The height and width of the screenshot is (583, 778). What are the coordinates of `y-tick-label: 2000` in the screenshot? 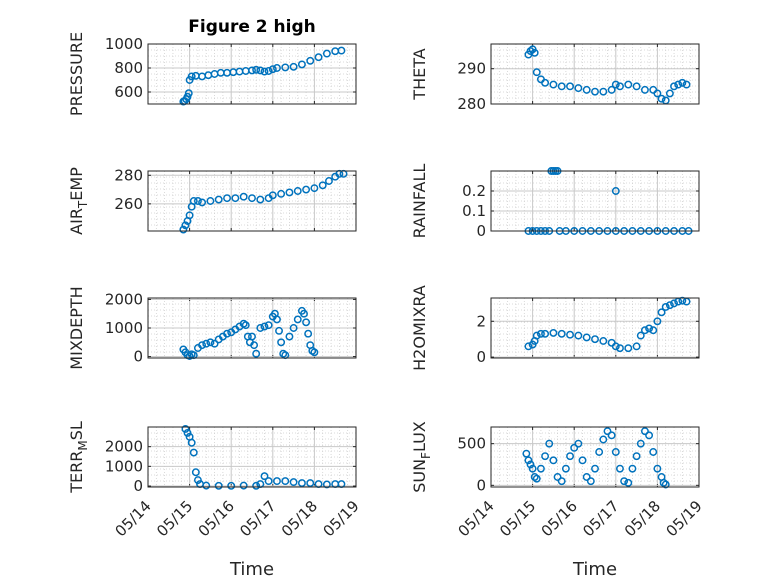 It's located at (124, 447).